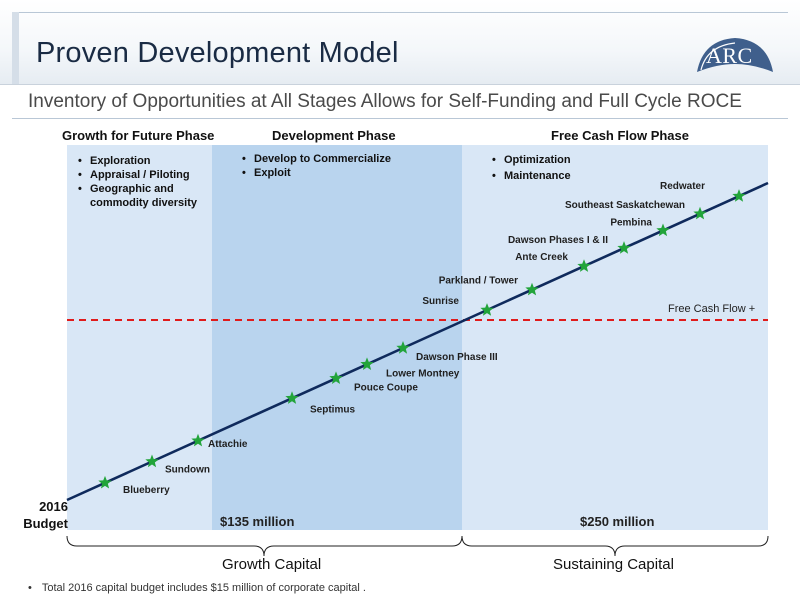  What do you see at coordinates (146, 175) in the screenshot?
I see `bullet-item: Appraisal / Piloting` at bounding box center [146, 175].